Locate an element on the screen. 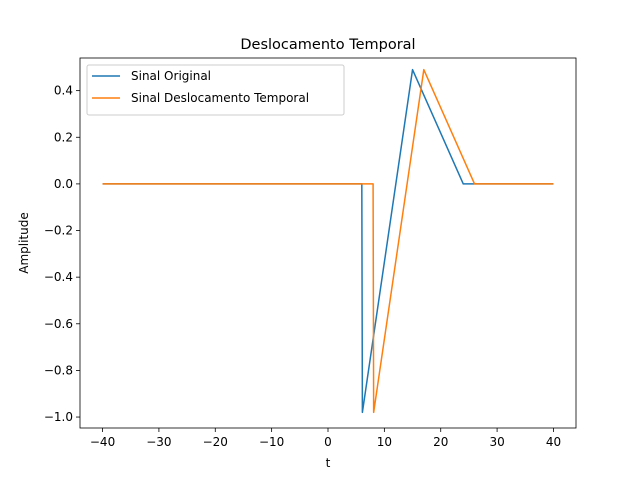 The height and width of the screenshot is (480, 640). legend-frame is located at coordinates (215, 90).